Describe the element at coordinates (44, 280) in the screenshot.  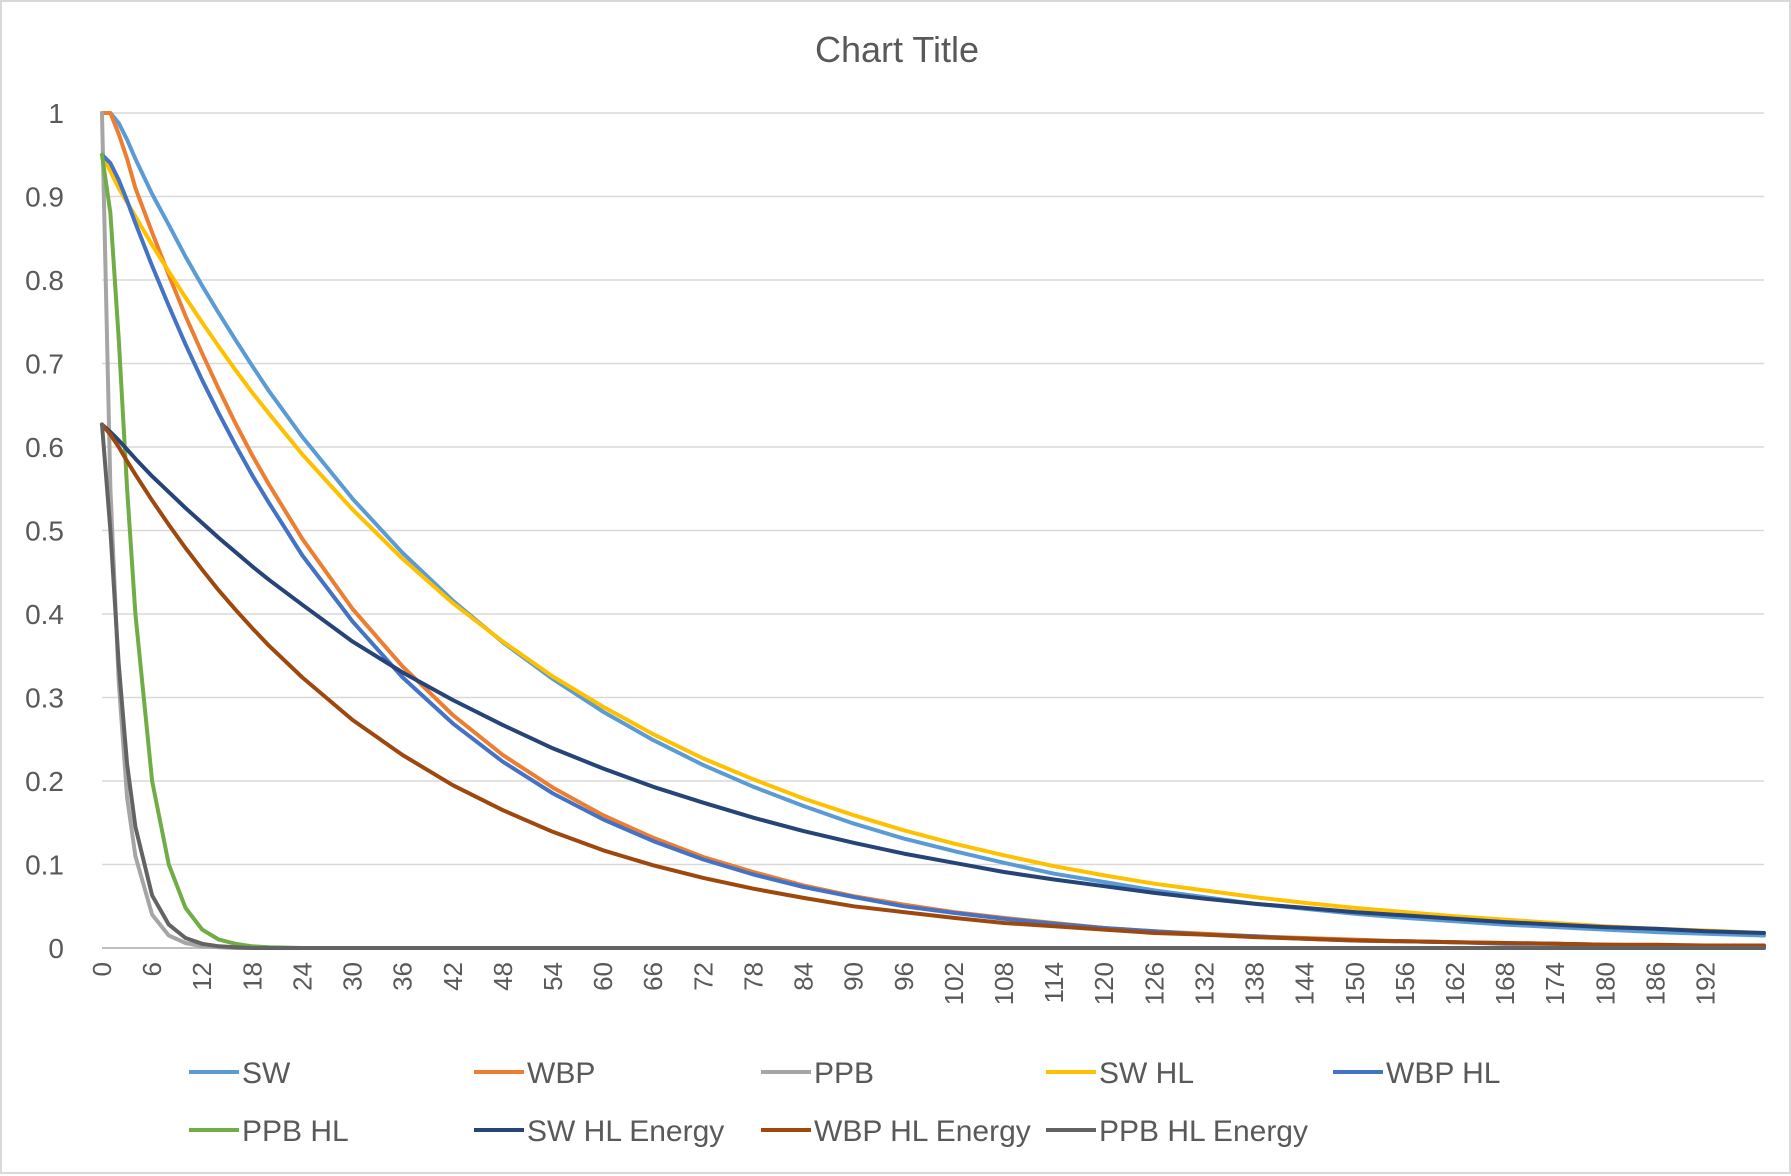
I see `y-tick-label: 0.8` at that location.